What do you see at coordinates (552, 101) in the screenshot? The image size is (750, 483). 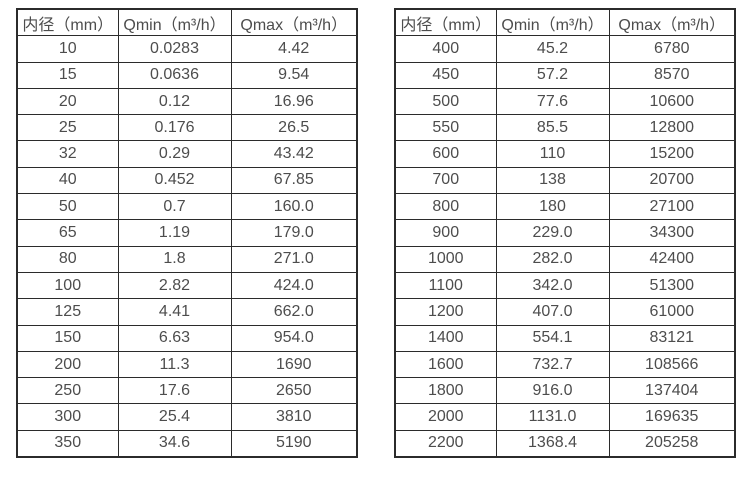 I see `qmin-cell: 77.6` at bounding box center [552, 101].